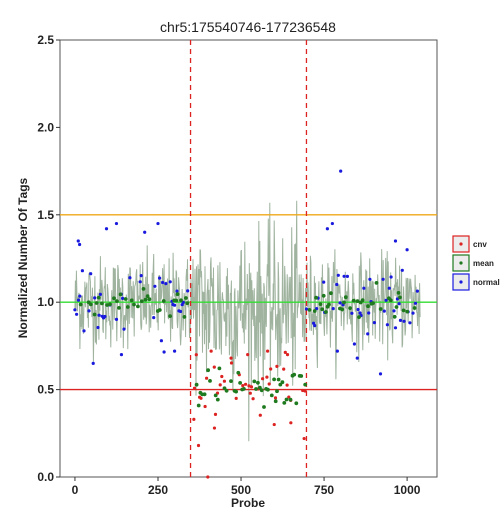  What do you see at coordinates (483, 263) in the screenshot?
I see `legend-label-mean: mean` at bounding box center [483, 263].